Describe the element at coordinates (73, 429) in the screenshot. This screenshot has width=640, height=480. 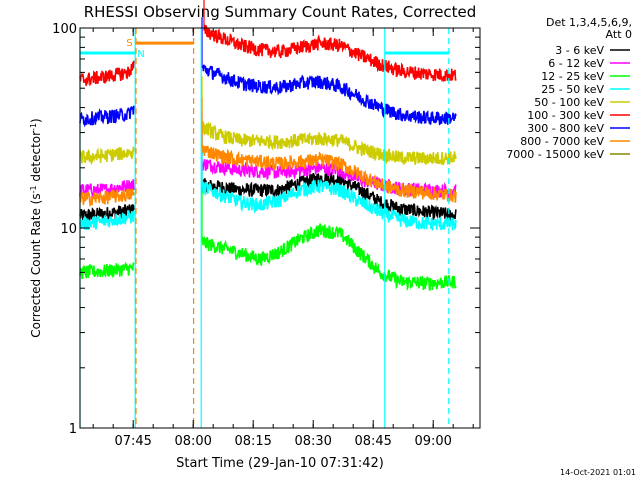
I see `y-tick-label: 1` at that location.